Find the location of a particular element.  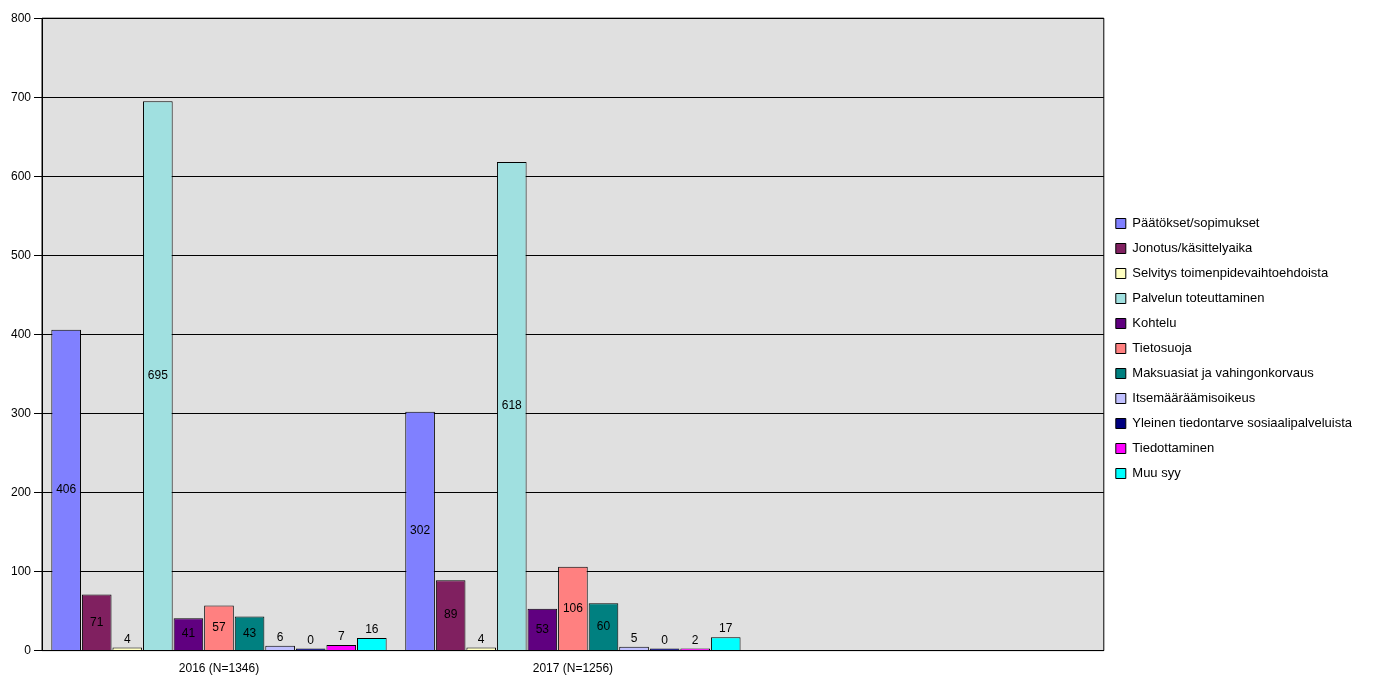

data-label: 618 is located at coordinates (512, 405).